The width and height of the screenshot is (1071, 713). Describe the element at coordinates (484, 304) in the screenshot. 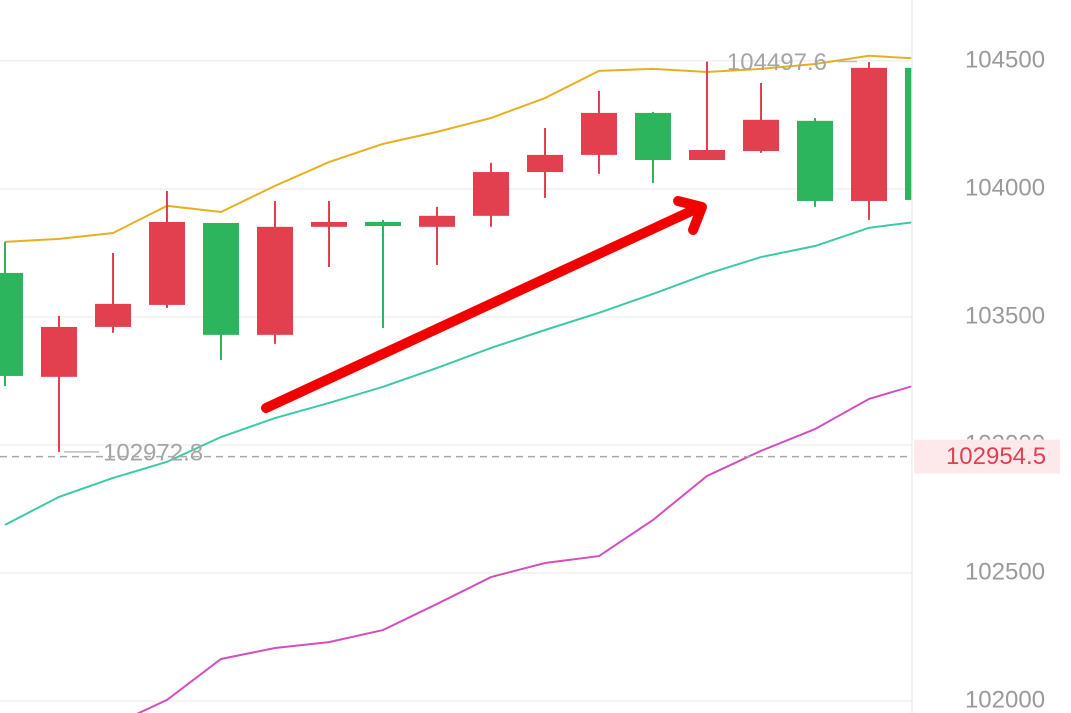

I see `trend-arrow` at that location.